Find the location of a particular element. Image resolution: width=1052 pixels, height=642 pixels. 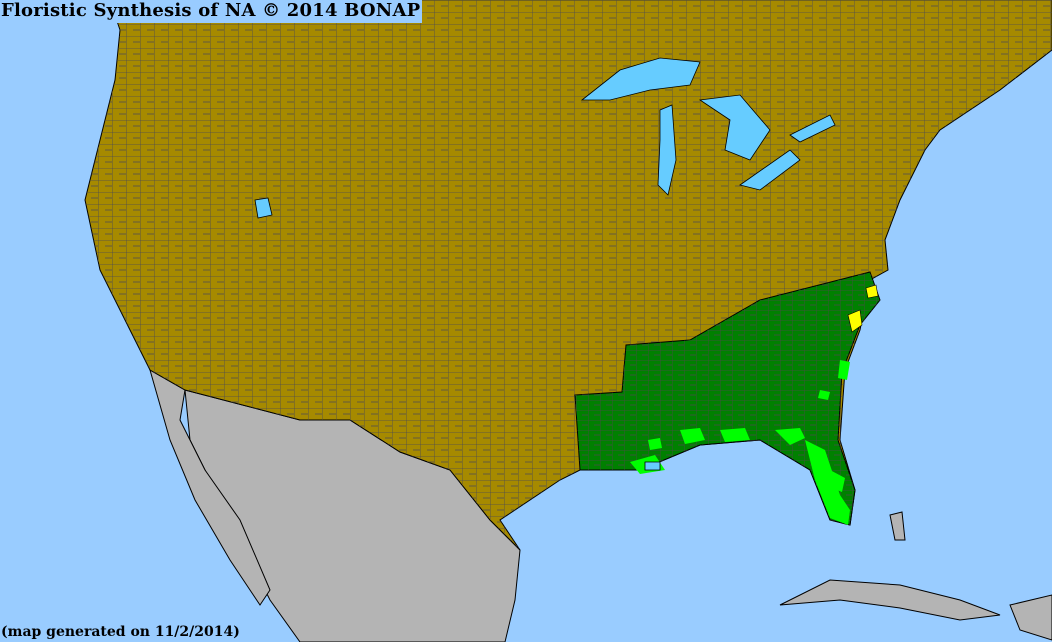

map-title: Floristic Synthesis of NA © 2014 BONAP is located at coordinates (211, 11).